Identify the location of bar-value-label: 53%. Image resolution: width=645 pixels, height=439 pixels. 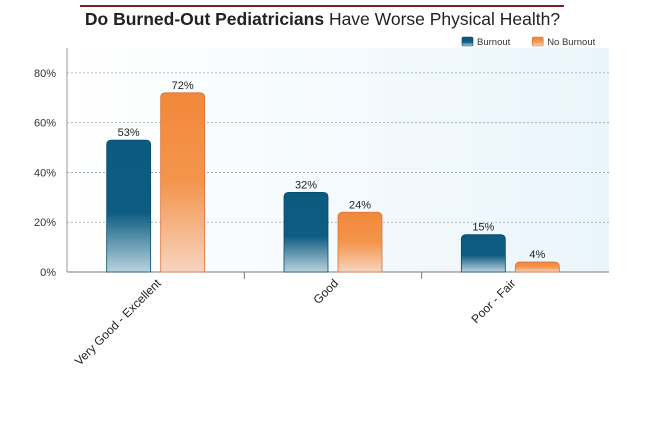
(129, 133).